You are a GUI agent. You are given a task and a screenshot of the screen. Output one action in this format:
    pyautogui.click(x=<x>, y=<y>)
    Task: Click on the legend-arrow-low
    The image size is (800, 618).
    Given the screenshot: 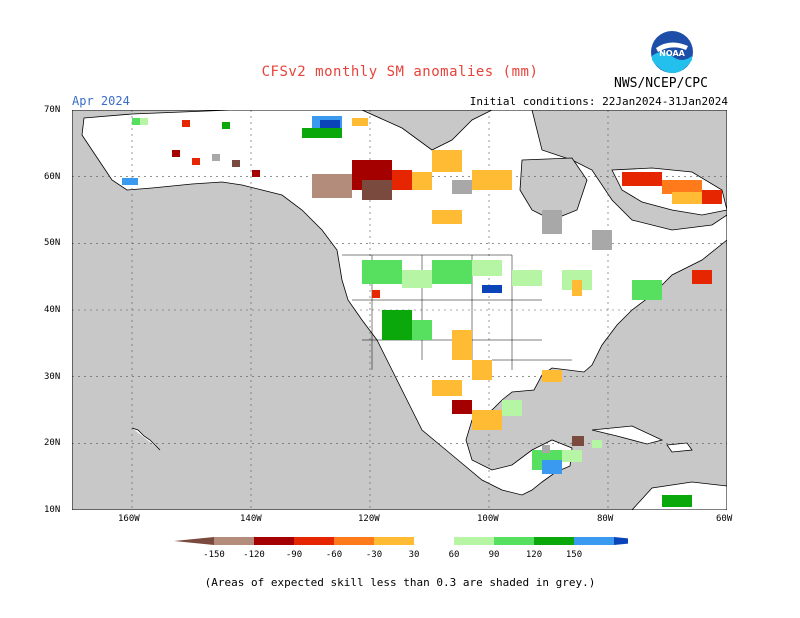 What is the action you would take?
    pyautogui.click(x=194, y=541)
    